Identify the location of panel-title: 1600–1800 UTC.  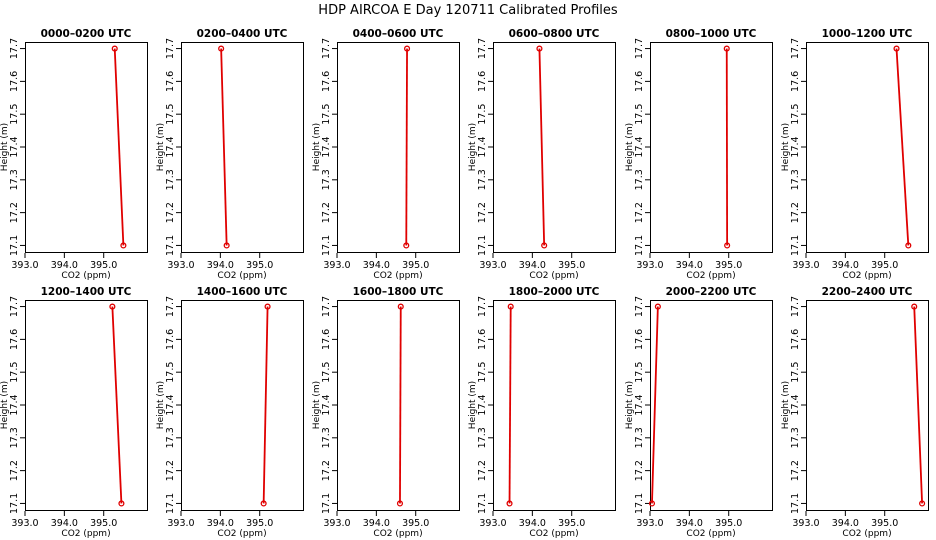
(398, 292).